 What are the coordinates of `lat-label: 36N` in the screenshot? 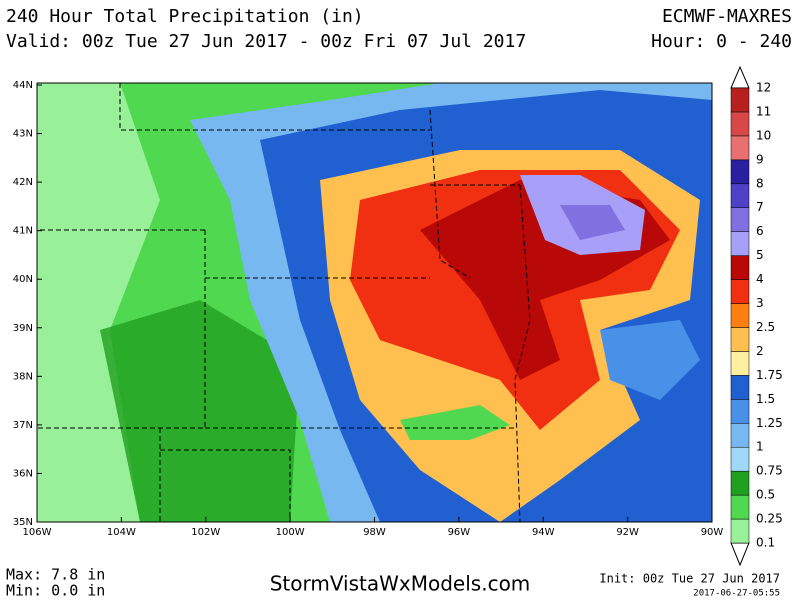 It's located at (23, 473).